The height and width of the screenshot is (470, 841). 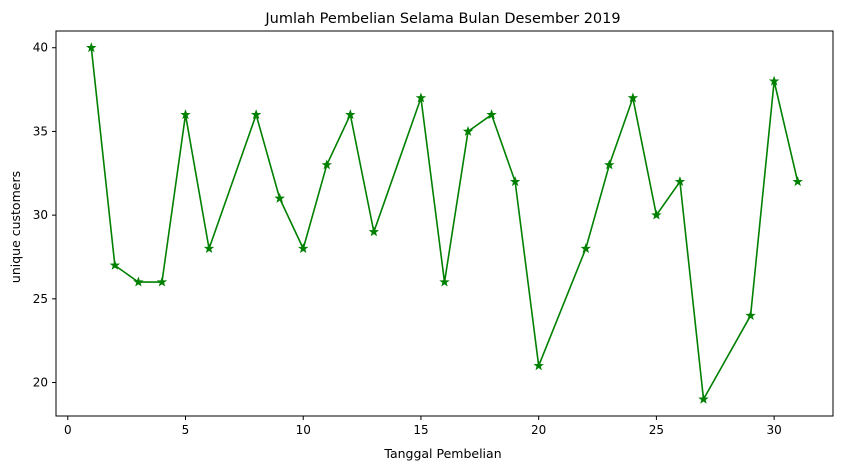 I want to click on y-tick-label: 20, so click(x=40, y=383).